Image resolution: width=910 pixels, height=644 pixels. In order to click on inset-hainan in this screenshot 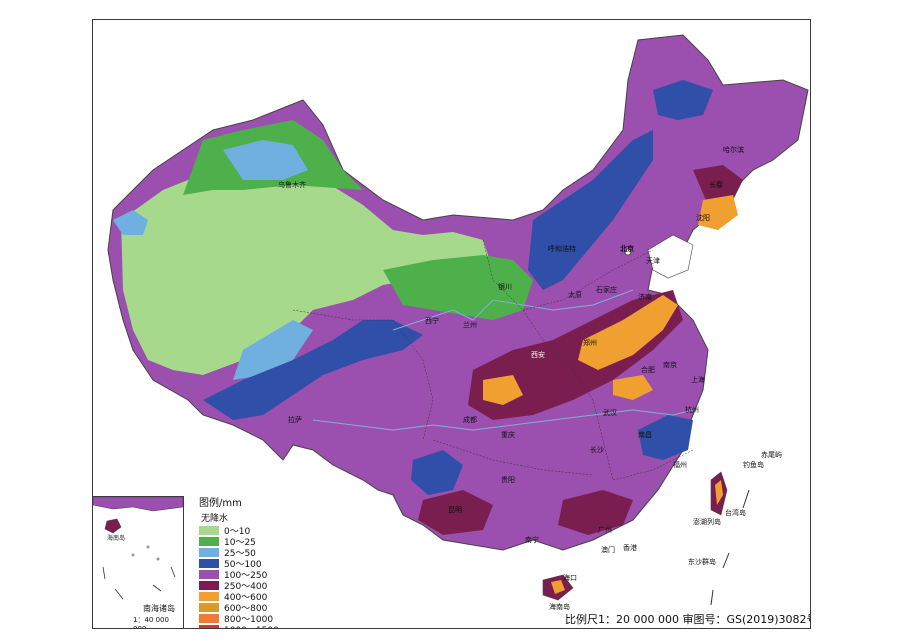, I will do `click(113, 526)`.